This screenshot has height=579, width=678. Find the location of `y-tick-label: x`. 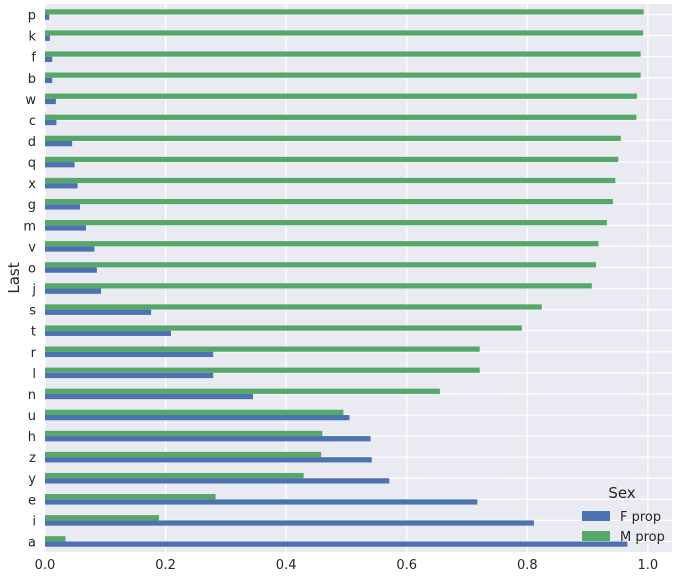

y-tick-label: x is located at coordinates (32, 184).